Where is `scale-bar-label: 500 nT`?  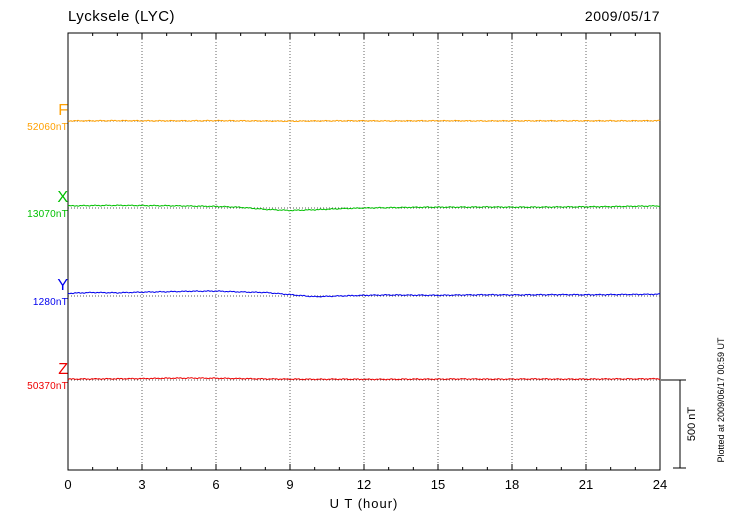 scale-bar-label: 500 nT is located at coordinates (692, 424).